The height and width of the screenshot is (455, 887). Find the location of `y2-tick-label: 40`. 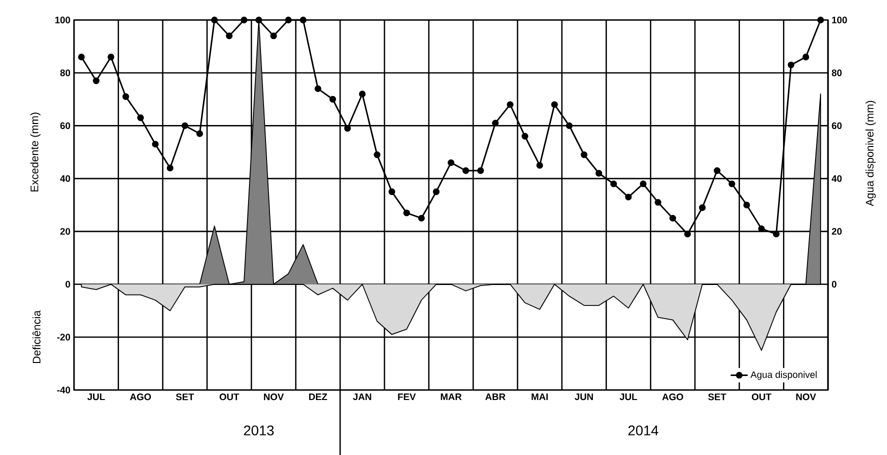

y2-tick-label: 40 is located at coordinates (837, 178).